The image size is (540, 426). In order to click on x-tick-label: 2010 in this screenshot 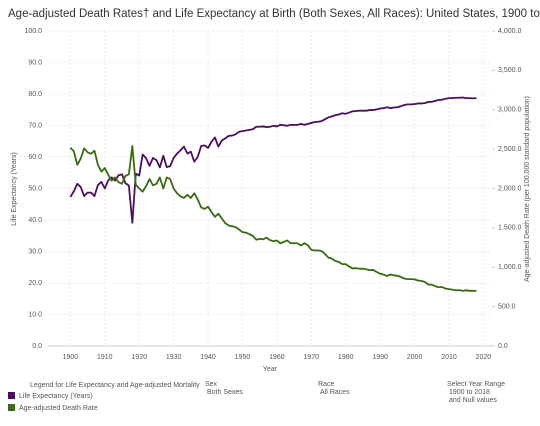, I will do `click(449, 357)`.